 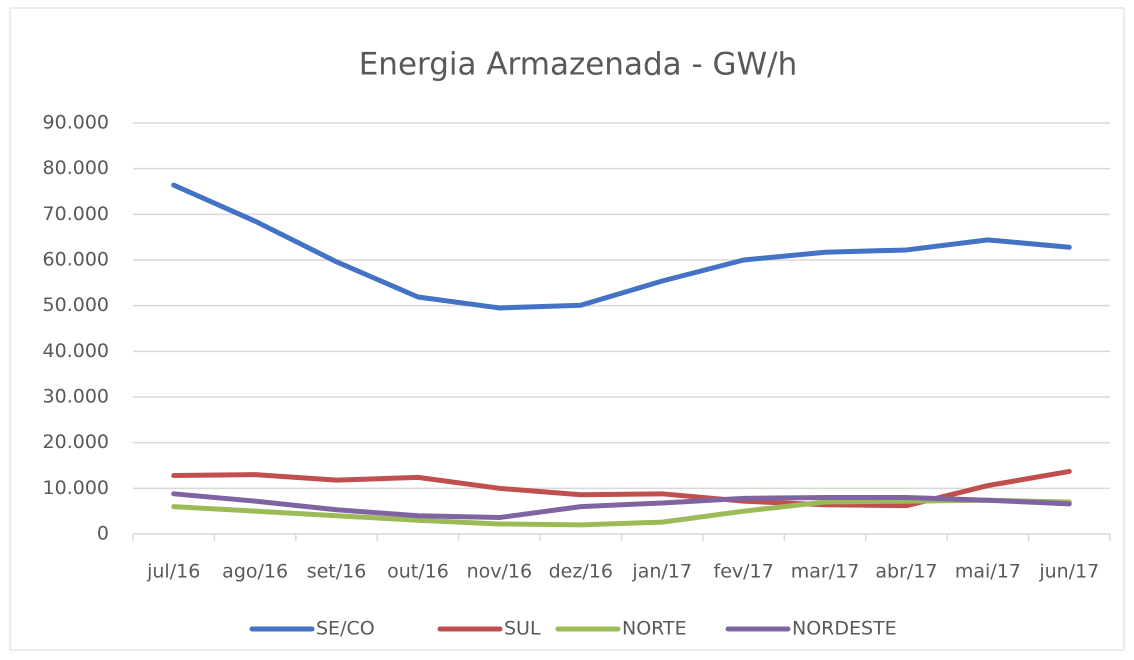 What do you see at coordinates (76, 260) in the screenshot?
I see `y-tick-label: 60.000` at bounding box center [76, 260].